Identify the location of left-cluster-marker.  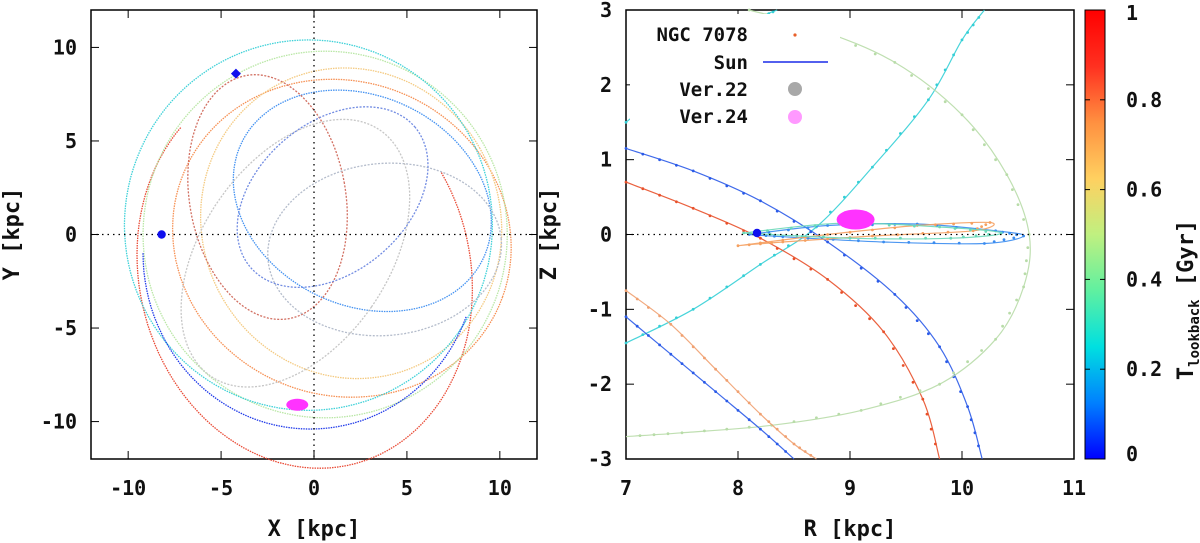
(235, 73).